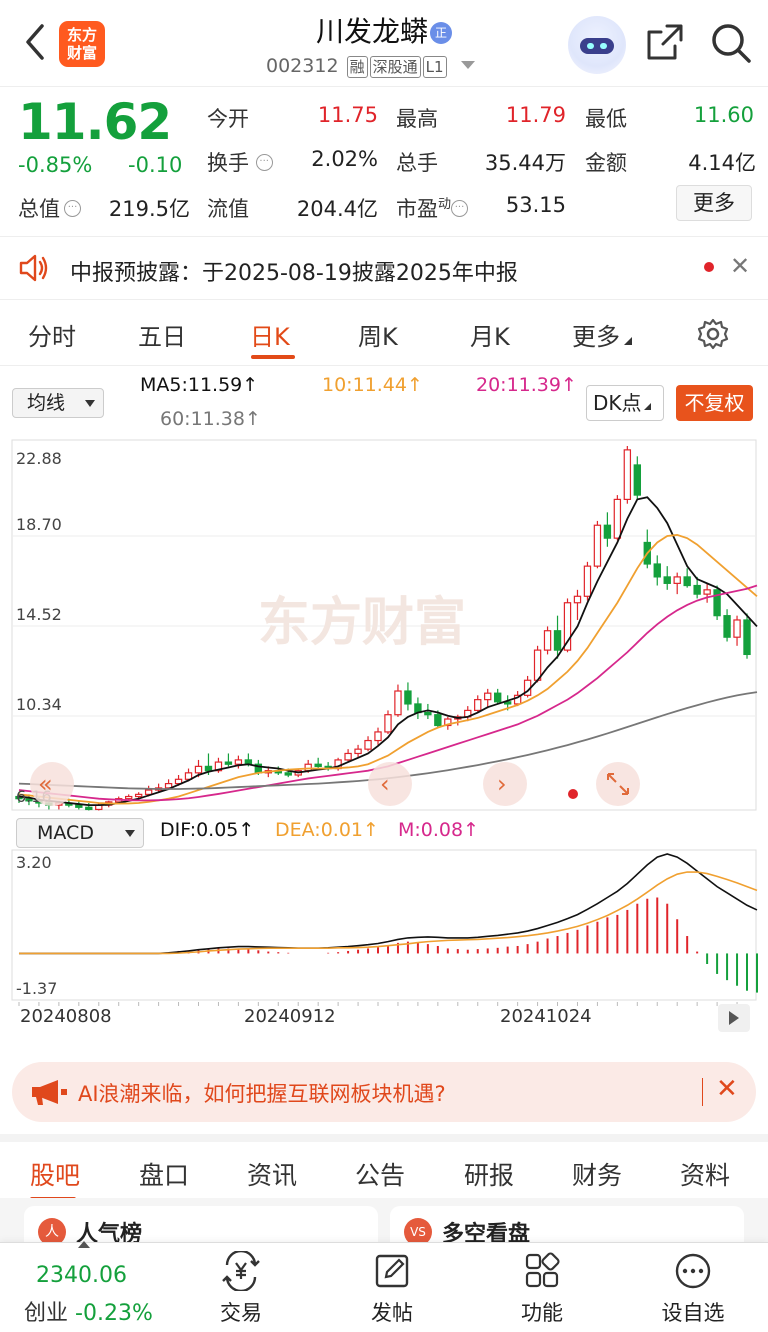 The height and width of the screenshot is (1332, 768). Describe the element at coordinates (199, 385) in the screenshot. I see `ma5-label: MA5:11.59↑` at that location.